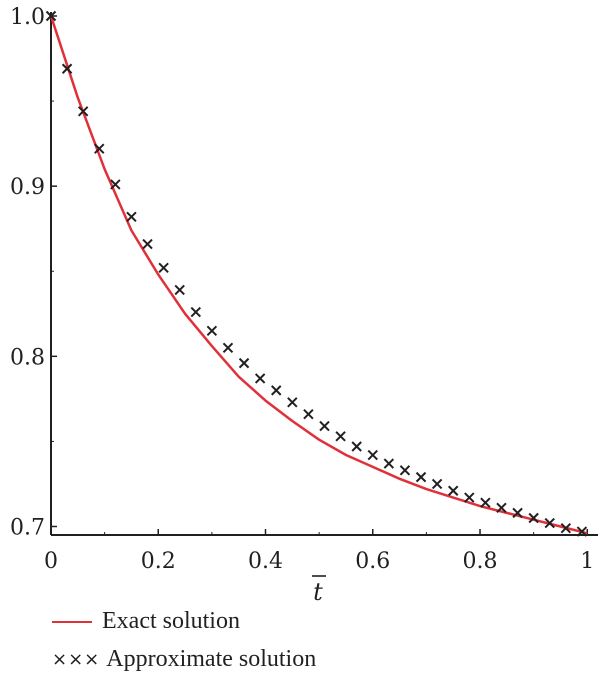  I want to click on legend-item-exact: Exact solution, so click(146, 621).